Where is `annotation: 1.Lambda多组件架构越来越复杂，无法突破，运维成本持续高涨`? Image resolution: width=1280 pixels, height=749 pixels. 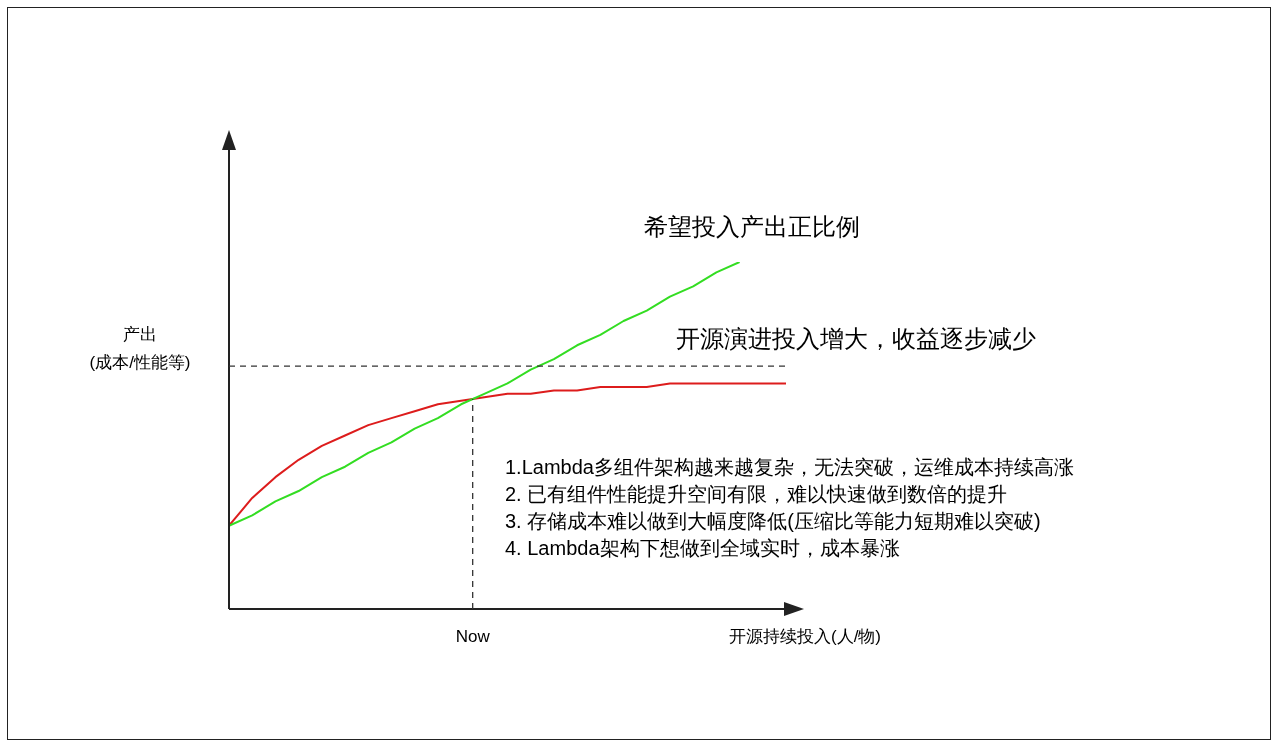 annotation: 1.Lambda多组件架构越来越复杂，无法突破，运维成本持续高涨 is located at coordinates (789, 466).